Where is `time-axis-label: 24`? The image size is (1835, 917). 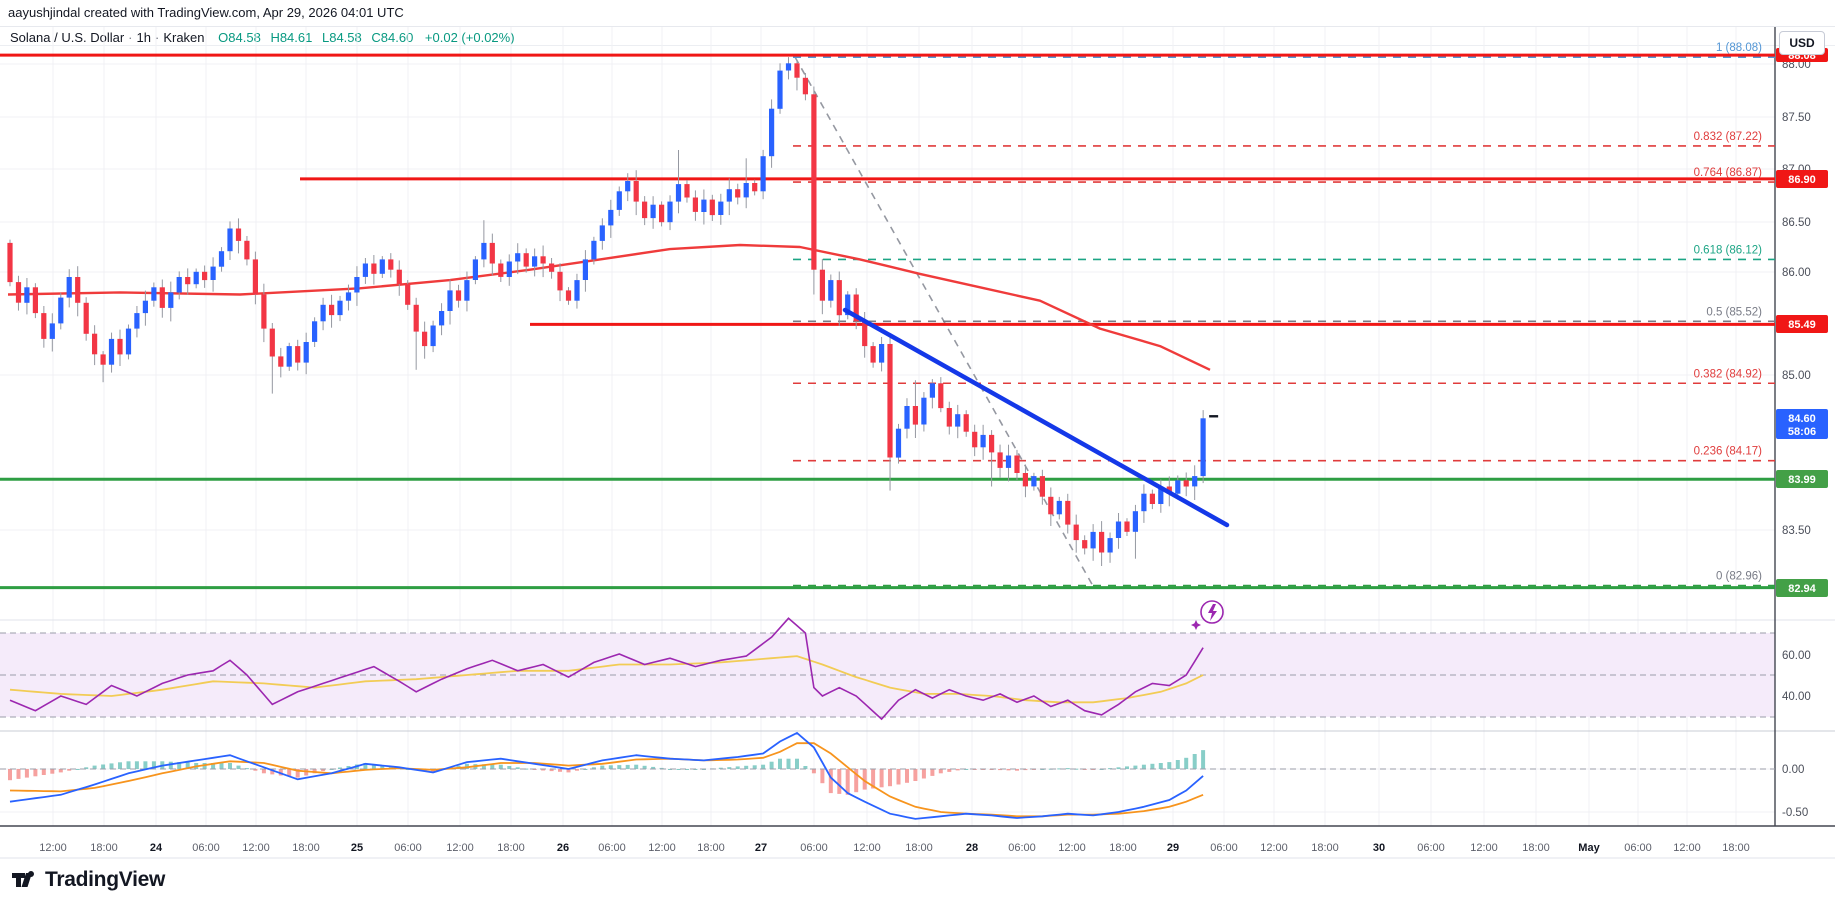
time-axis-label: 24 is located at coordinates (156, 848).